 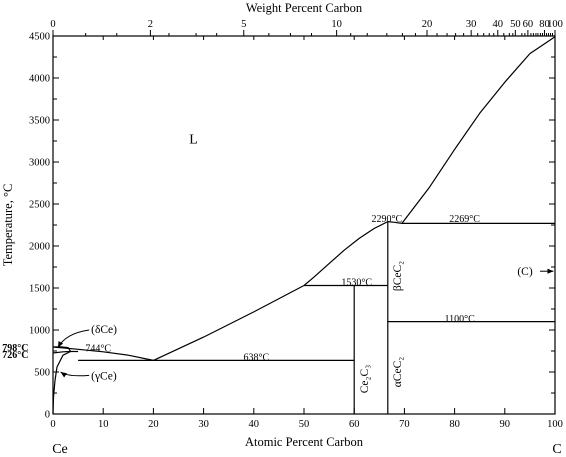 I want to click on y-tick-label: 2500, so click(x=39, y=205).